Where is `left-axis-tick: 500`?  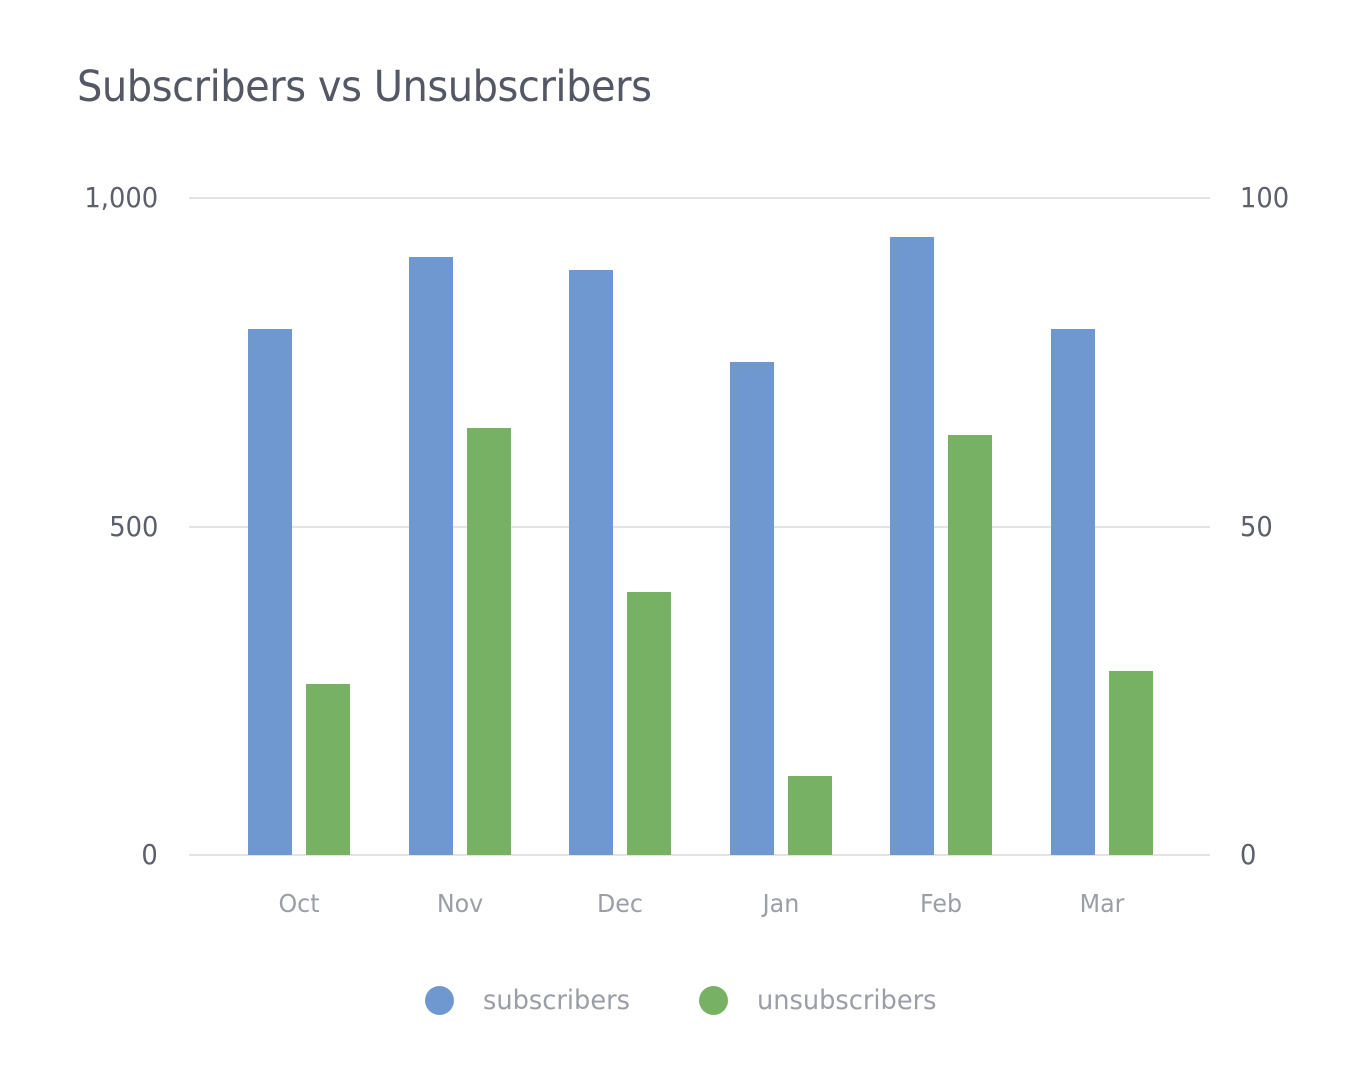 left-axis-tick: 500 is located at coordinates (133, 526).